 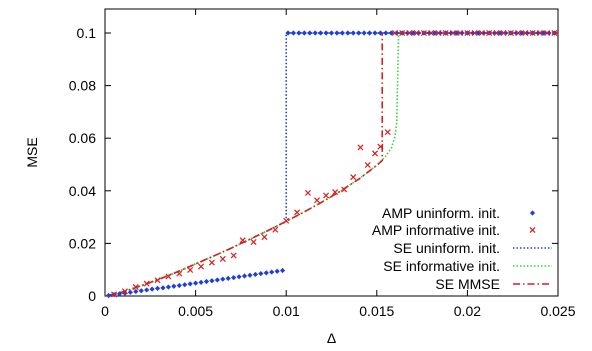 What do you see at coordinates (441, 213) in the screenshot?
I see `legend-label: AMP uninform. init.` at bounding box center [441, 213].